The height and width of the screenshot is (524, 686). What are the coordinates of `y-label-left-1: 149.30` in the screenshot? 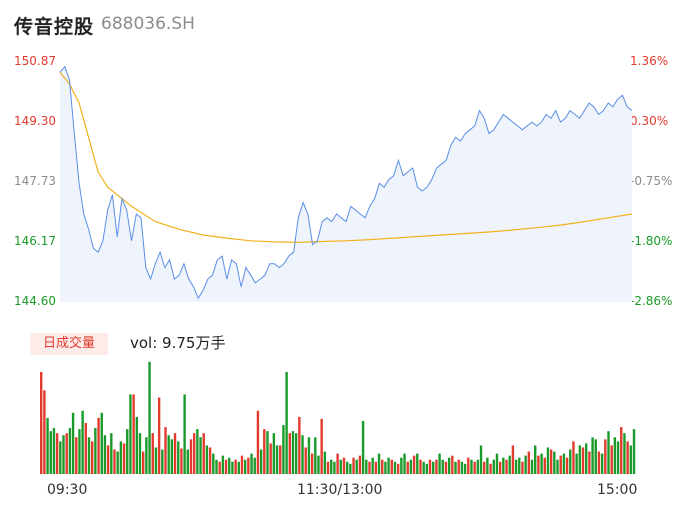 It's located at (35, 121).